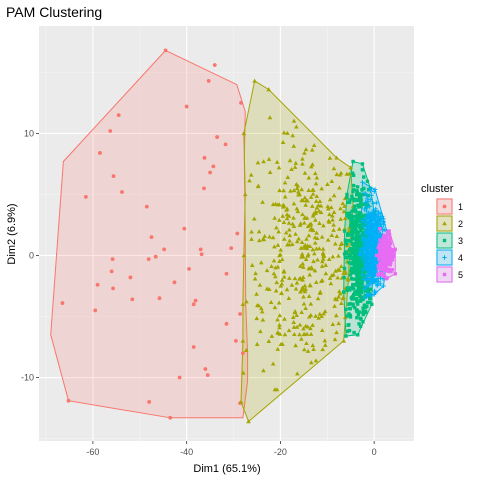 This screenshot has width=480, height=480. Describe the element at coordinates (54, 12) in the screenshot. I see `chart-title: PAM Clustering` at that location.